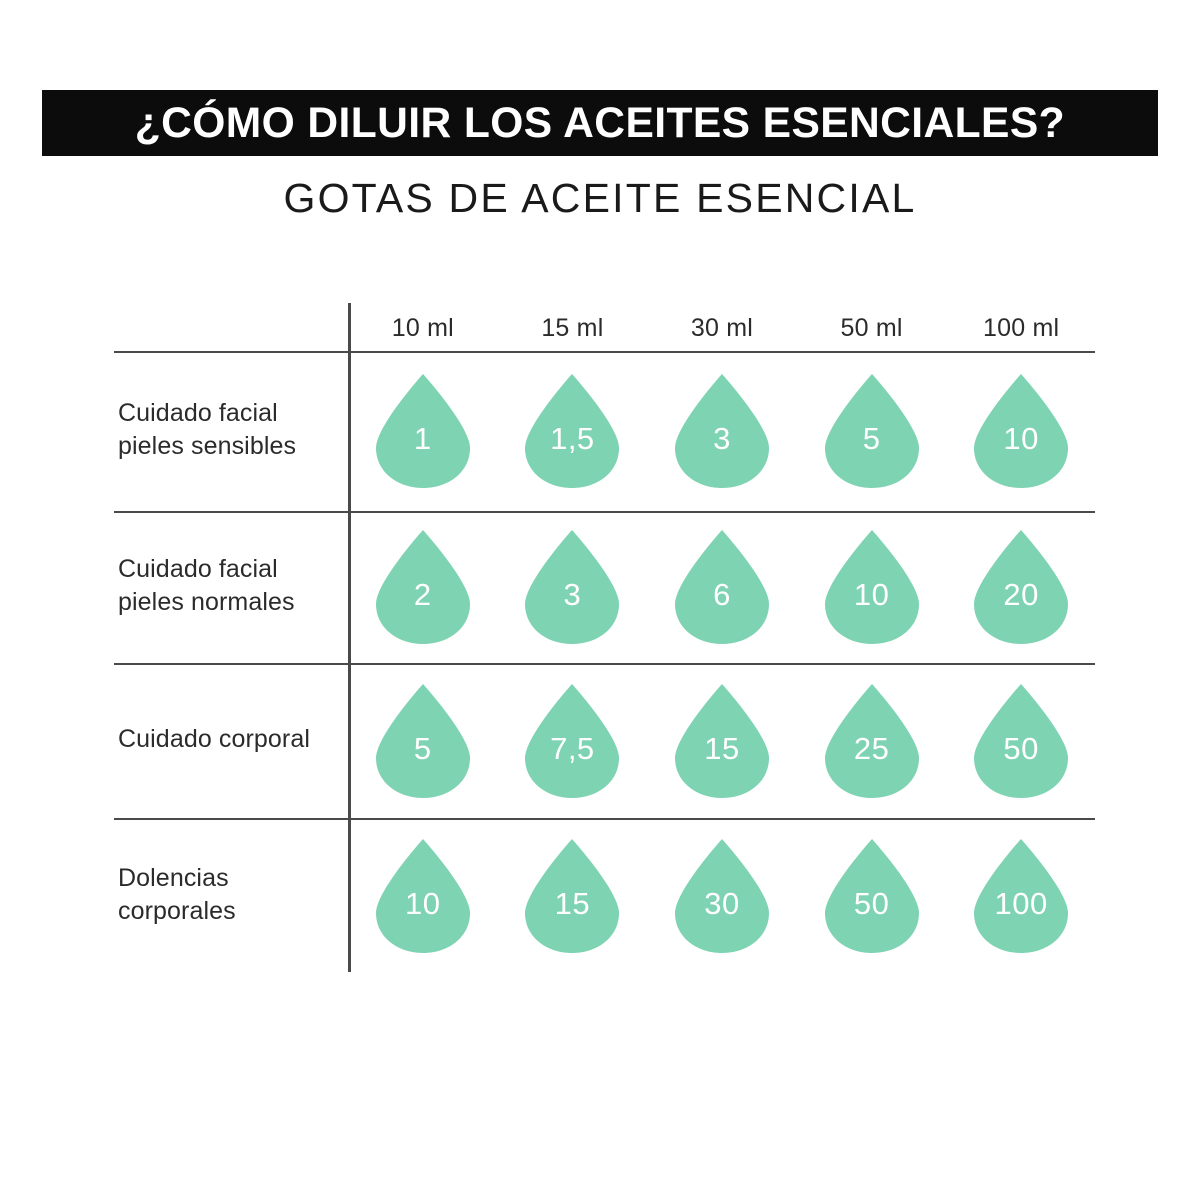 This screenshot has height=1200, width=1200. I want to click on column-header-row: 10 ml 15 ml 30 ml 50 ml 100 ml, so click(722, 328).